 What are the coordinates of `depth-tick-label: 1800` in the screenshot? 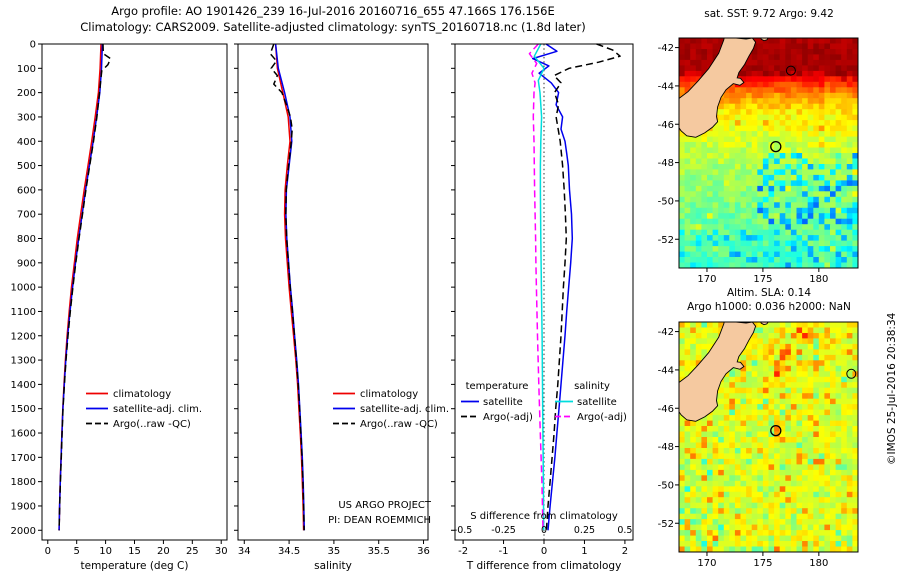 It's located at (23, 482).